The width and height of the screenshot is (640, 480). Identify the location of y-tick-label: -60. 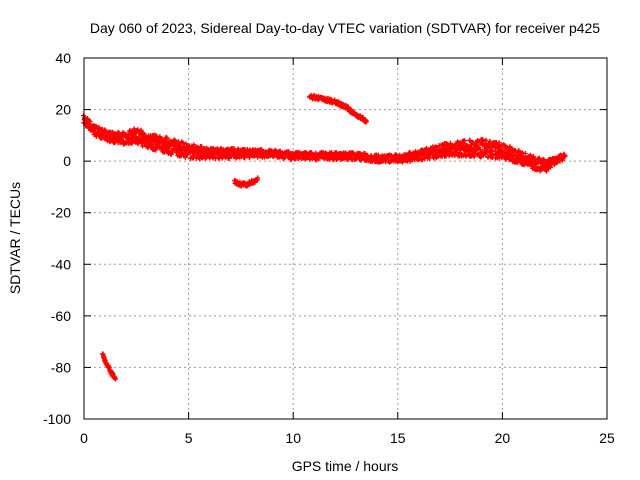
(61, 316).